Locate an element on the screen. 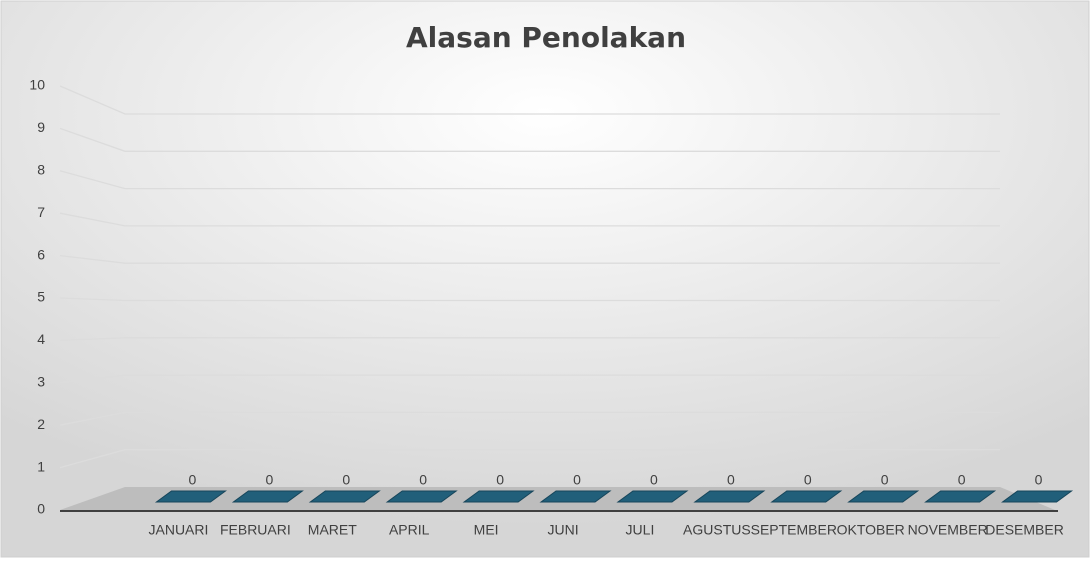  y-tick-label: 1 is located at coordinates (41, 466).